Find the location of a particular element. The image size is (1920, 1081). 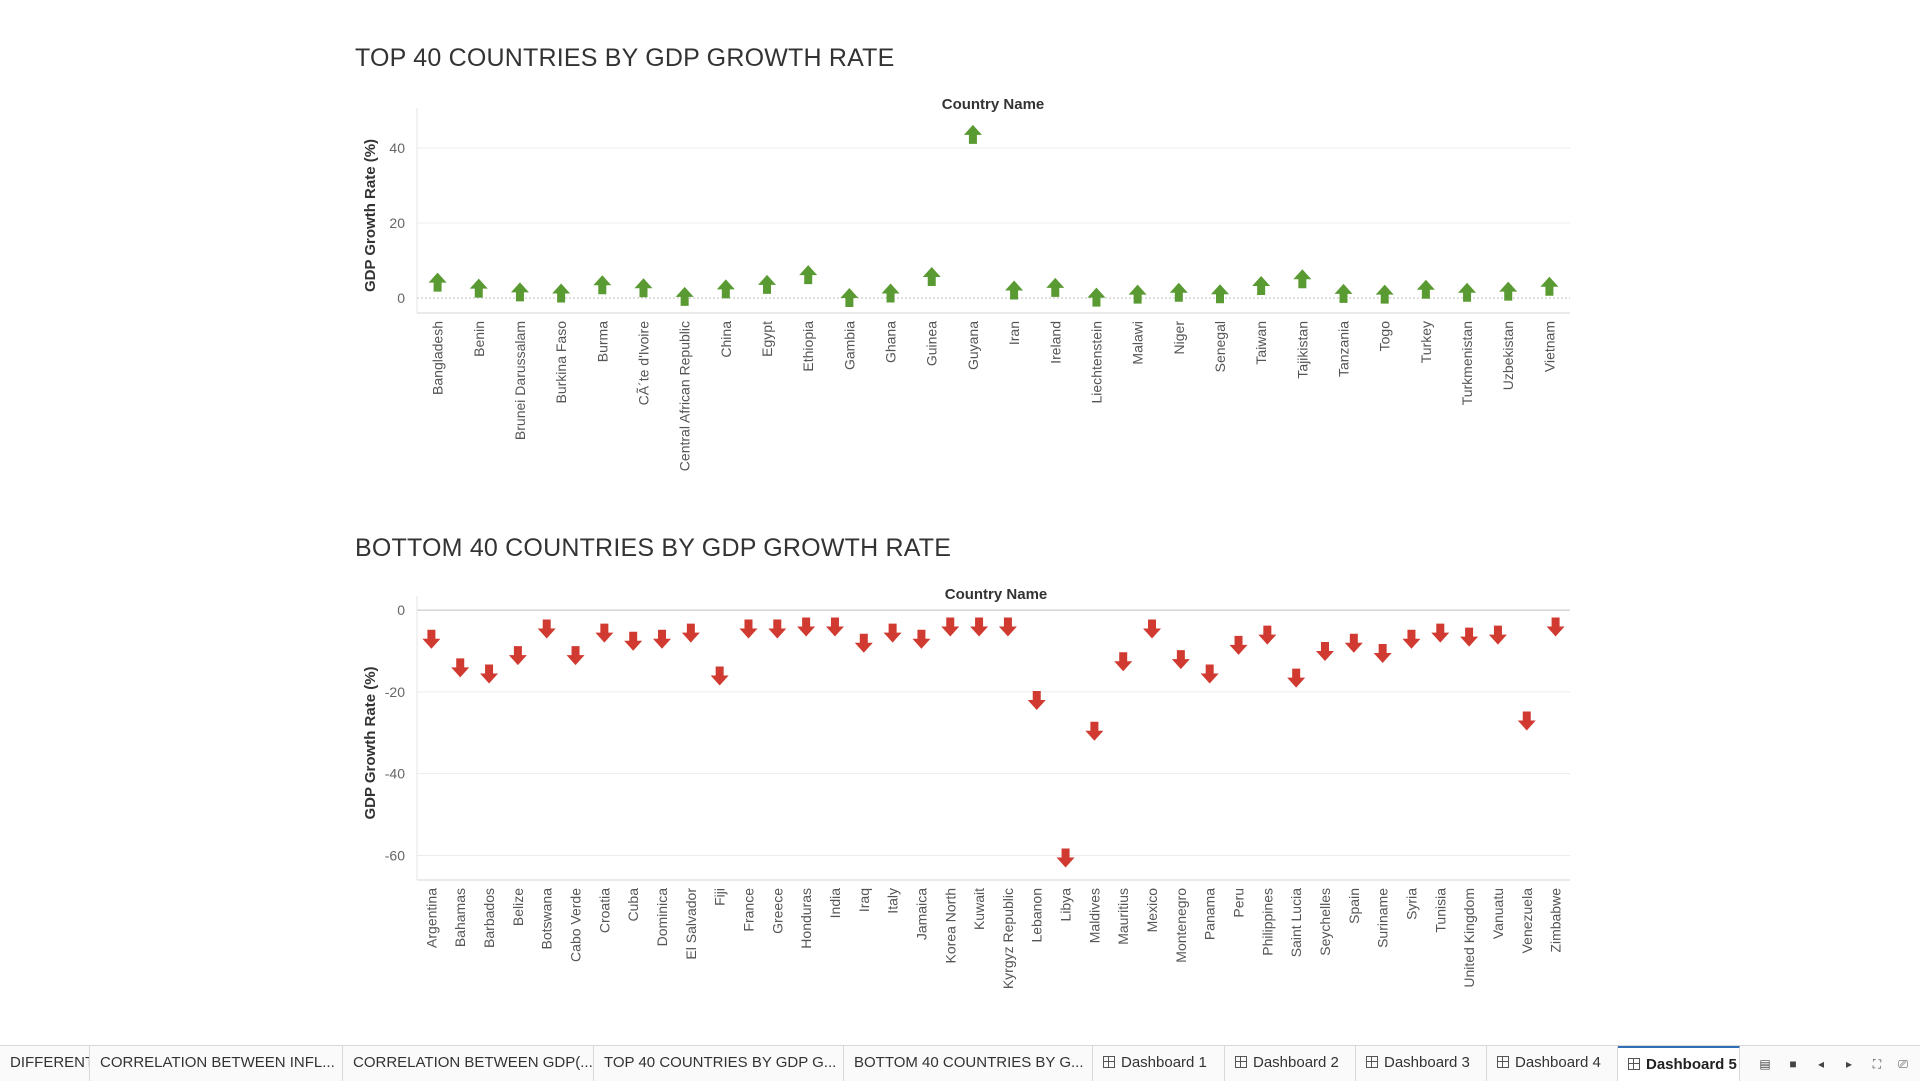

category-label-25: Mexico is located at coordinates (1152, 910).